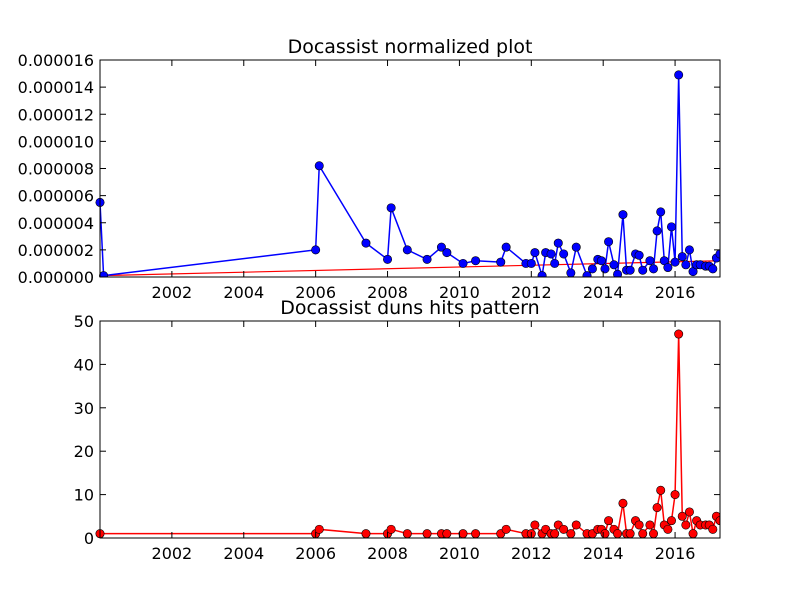  I want to click on y-tick-label: 0.000004, so click(56, 223).